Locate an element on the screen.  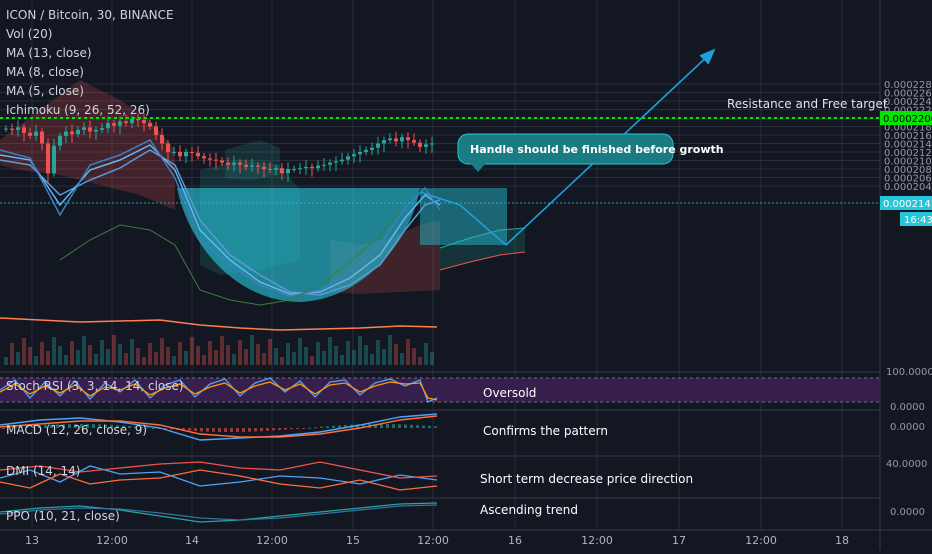
macd-line is located at coordinates (219, 427).